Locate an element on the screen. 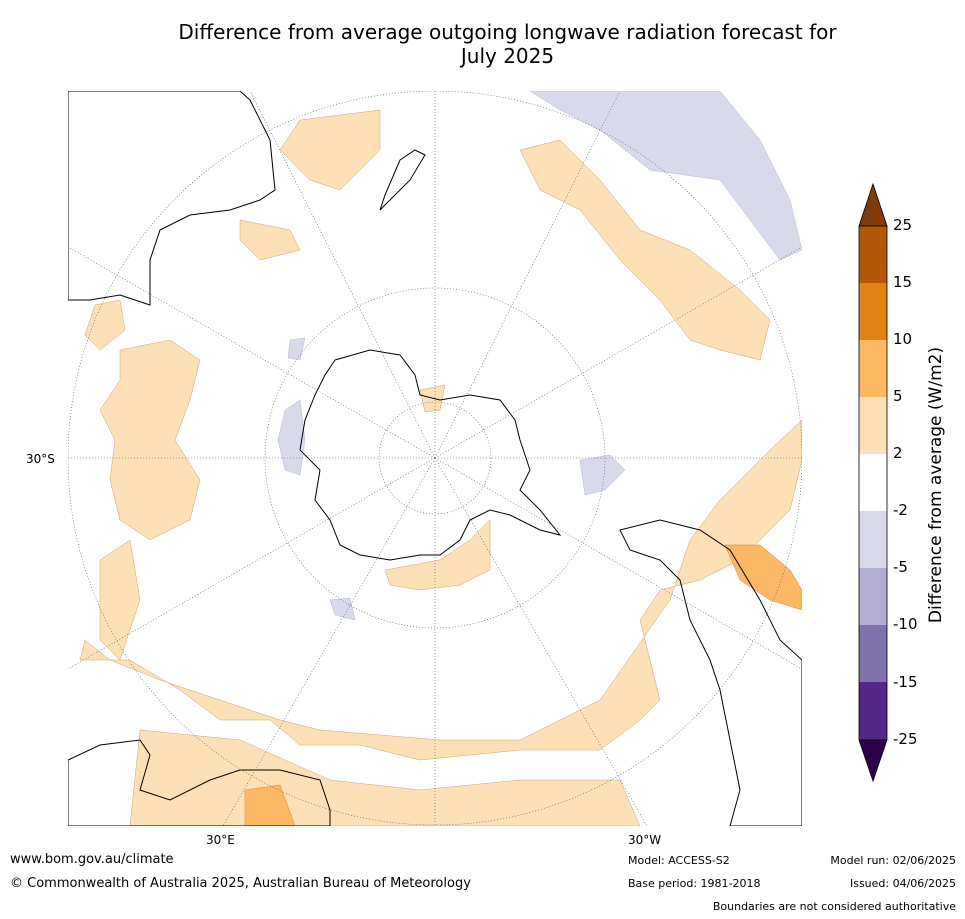 Image resolution: width=965 pixels, height=919 pixels. colorbar-tick-neg5: -5 is located at coordinates (900, 567).